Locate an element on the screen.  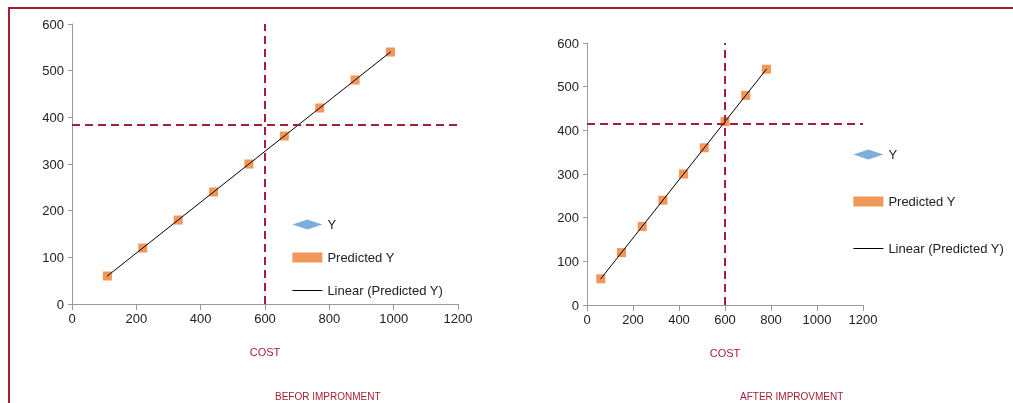
text: BEFOR IMPRONMENT is located at coordinates (328, 396).